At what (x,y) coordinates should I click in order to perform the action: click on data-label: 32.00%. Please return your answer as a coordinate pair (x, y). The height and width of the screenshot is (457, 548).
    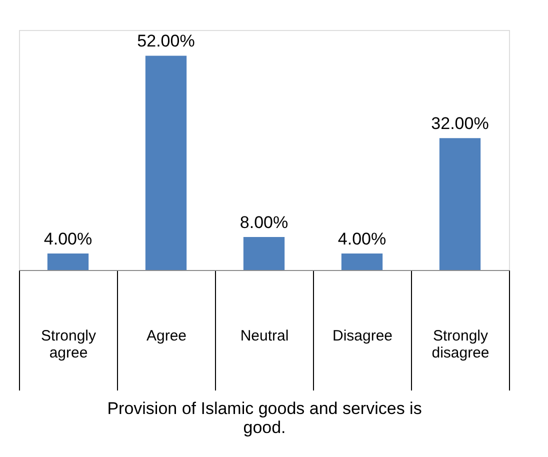
    Looking at the image, I should click on (460, 124).